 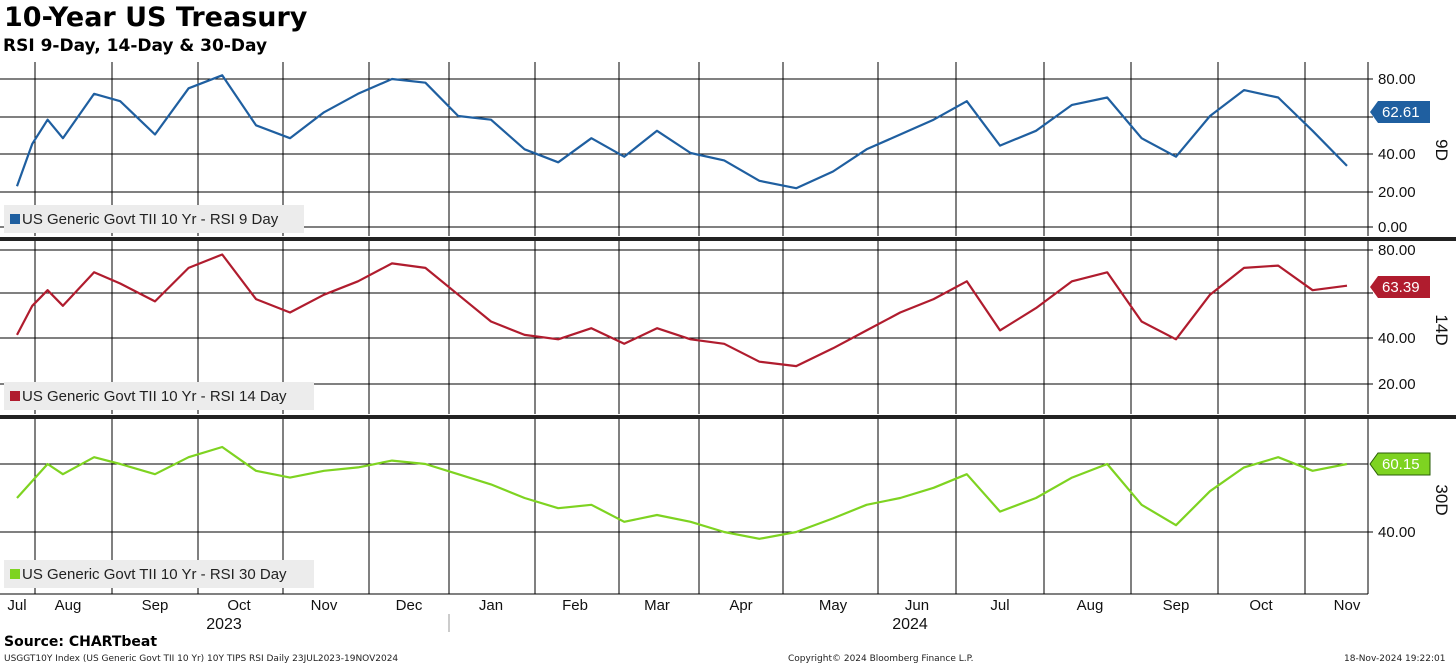 I want to click on panel-label: 14D, so click(x=1441, y=329).